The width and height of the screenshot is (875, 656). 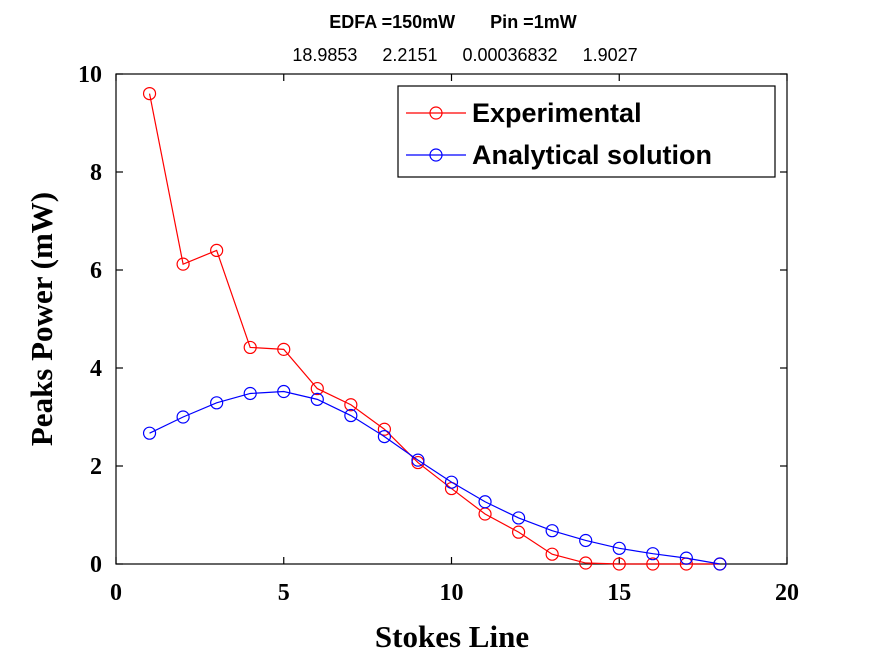 I want to click on legend-marker-analytical, so click(x=436, y=155).